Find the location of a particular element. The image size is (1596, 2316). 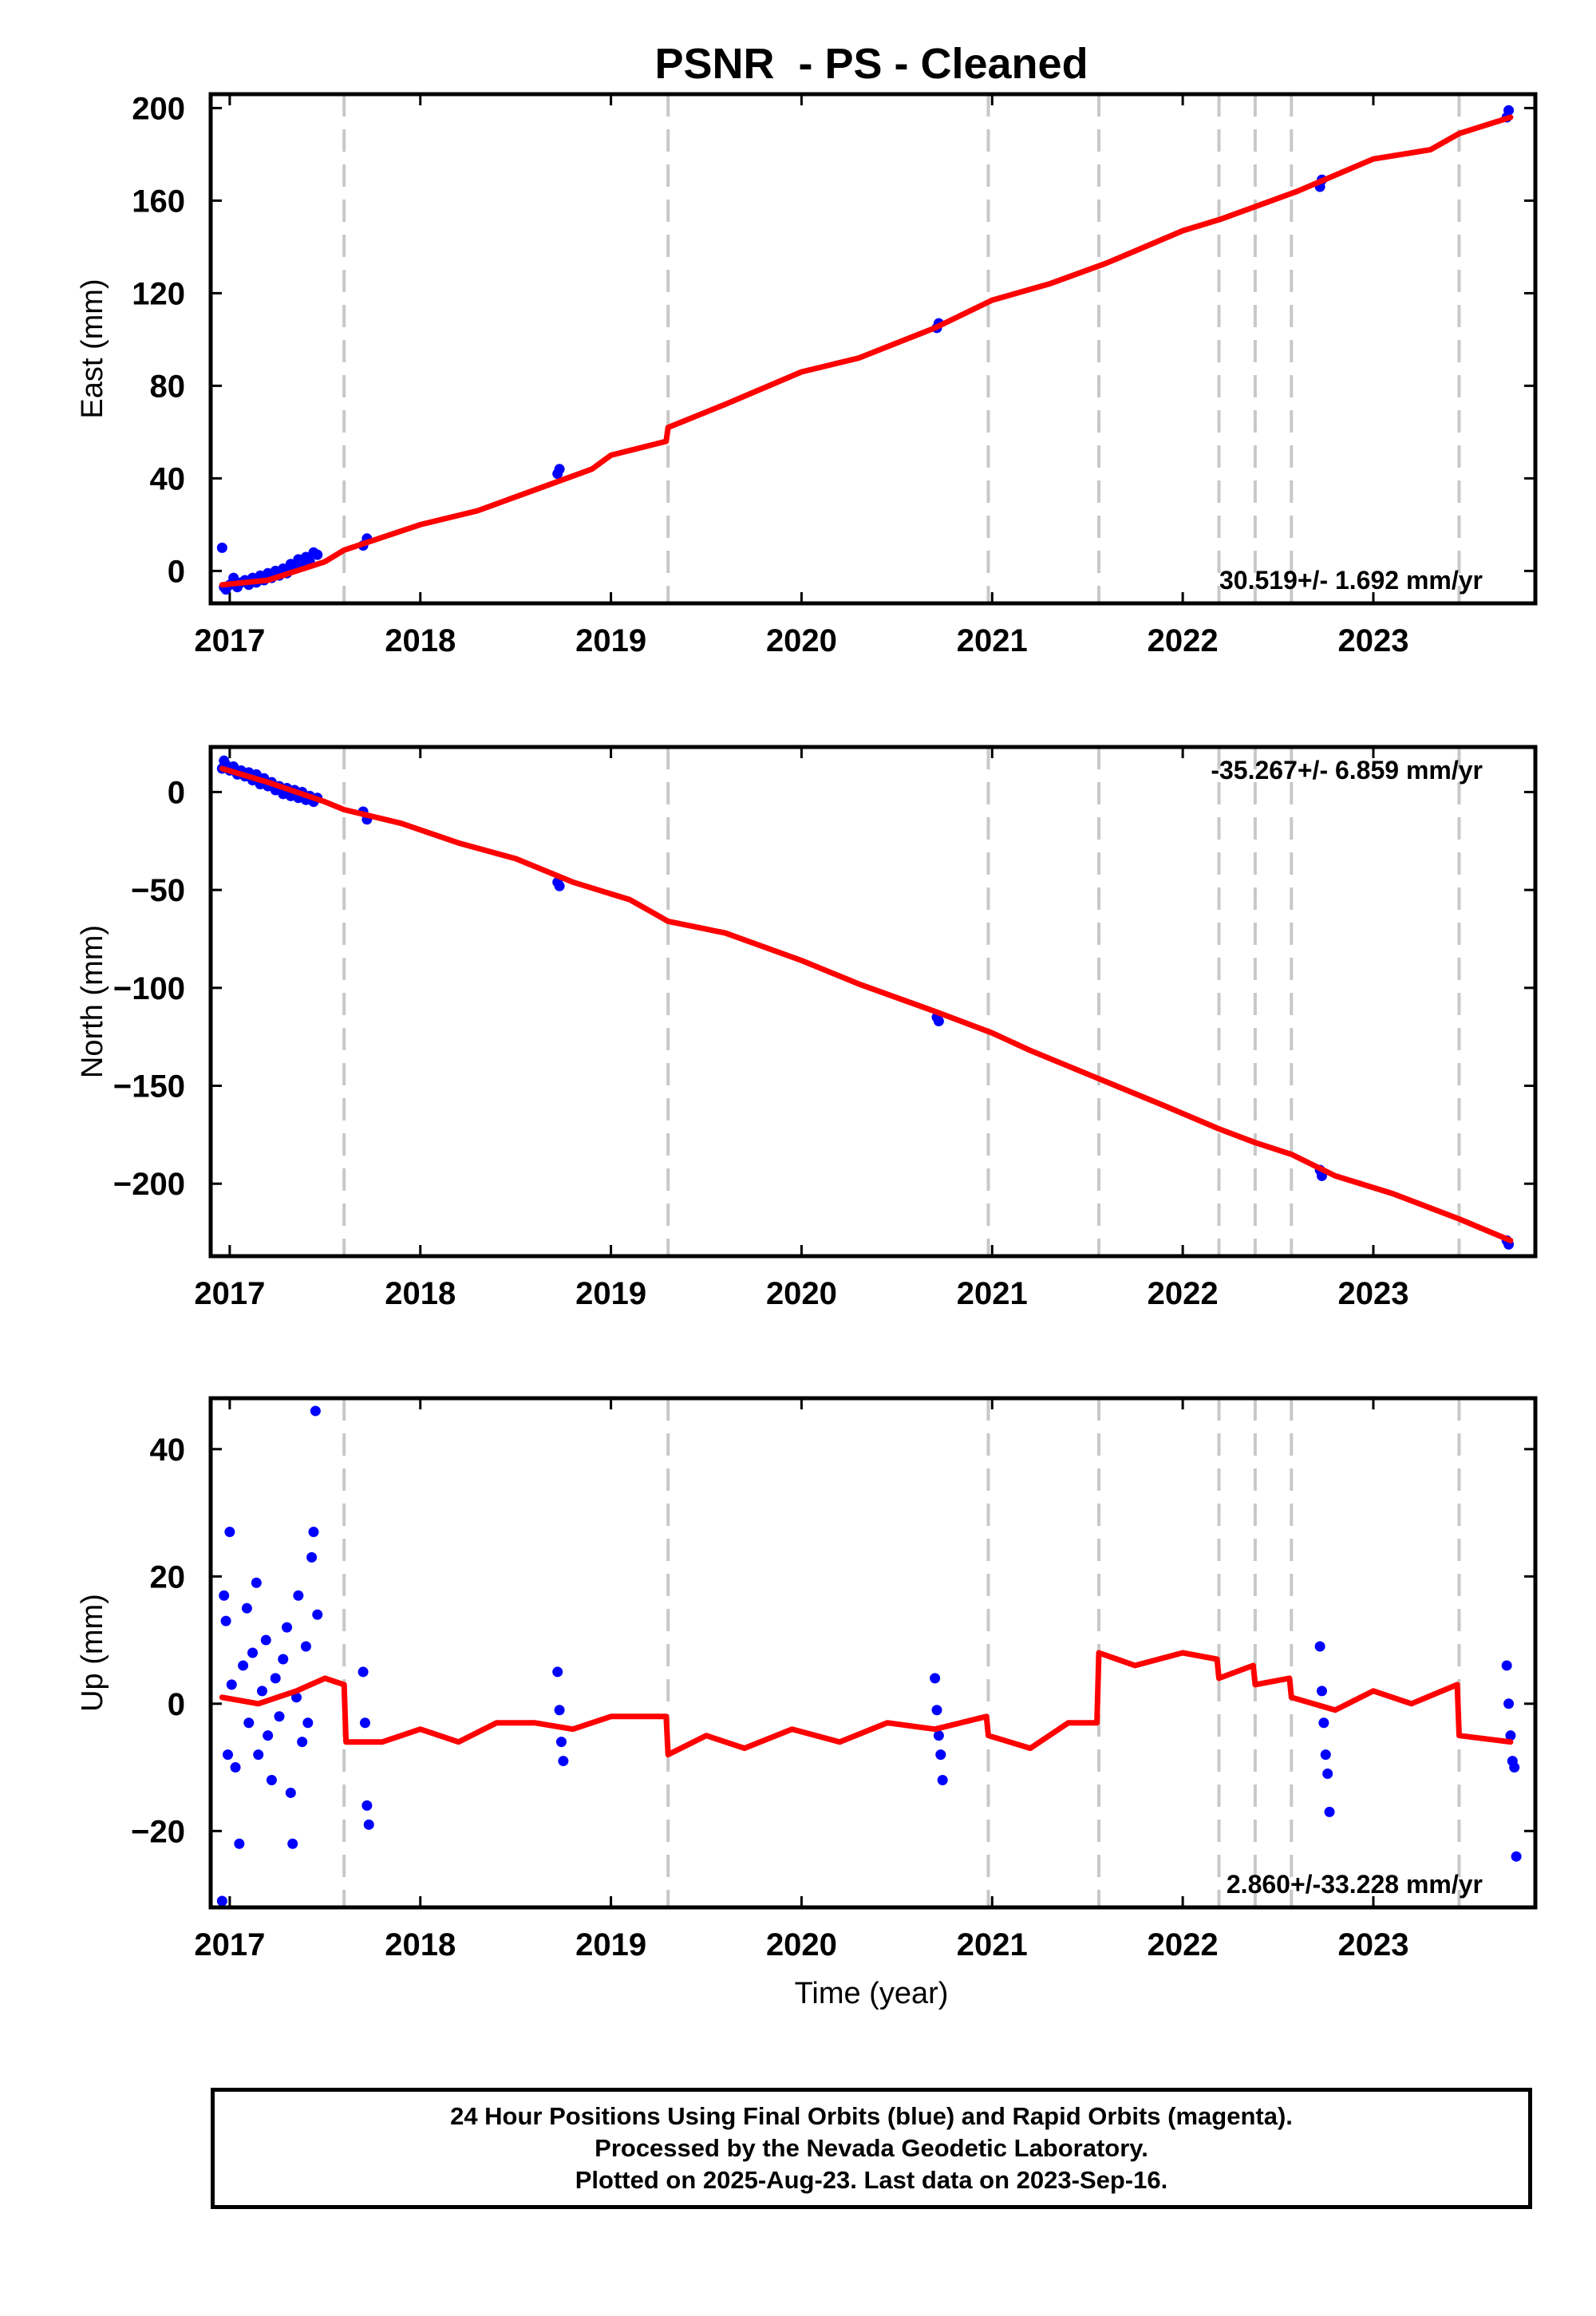

y-tick-label: 120 is located at coordinates (158, 293).